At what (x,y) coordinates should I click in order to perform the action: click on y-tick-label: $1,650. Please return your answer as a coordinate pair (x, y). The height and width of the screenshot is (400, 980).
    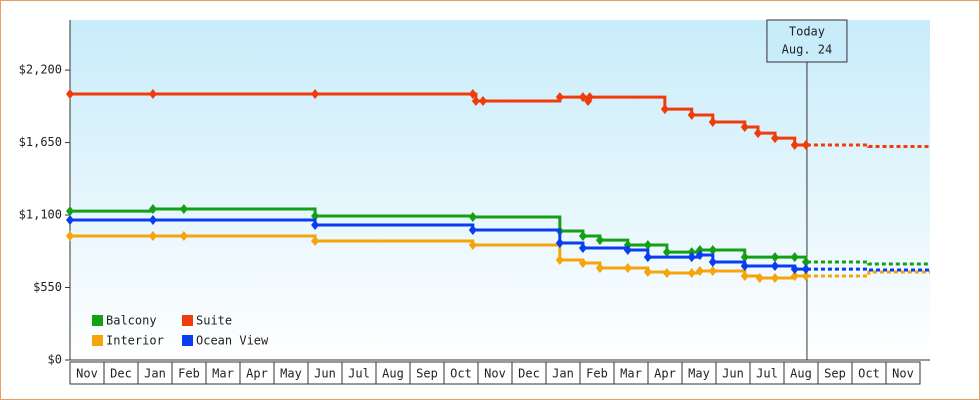
    Looking at the image, I should click on (40, 142).